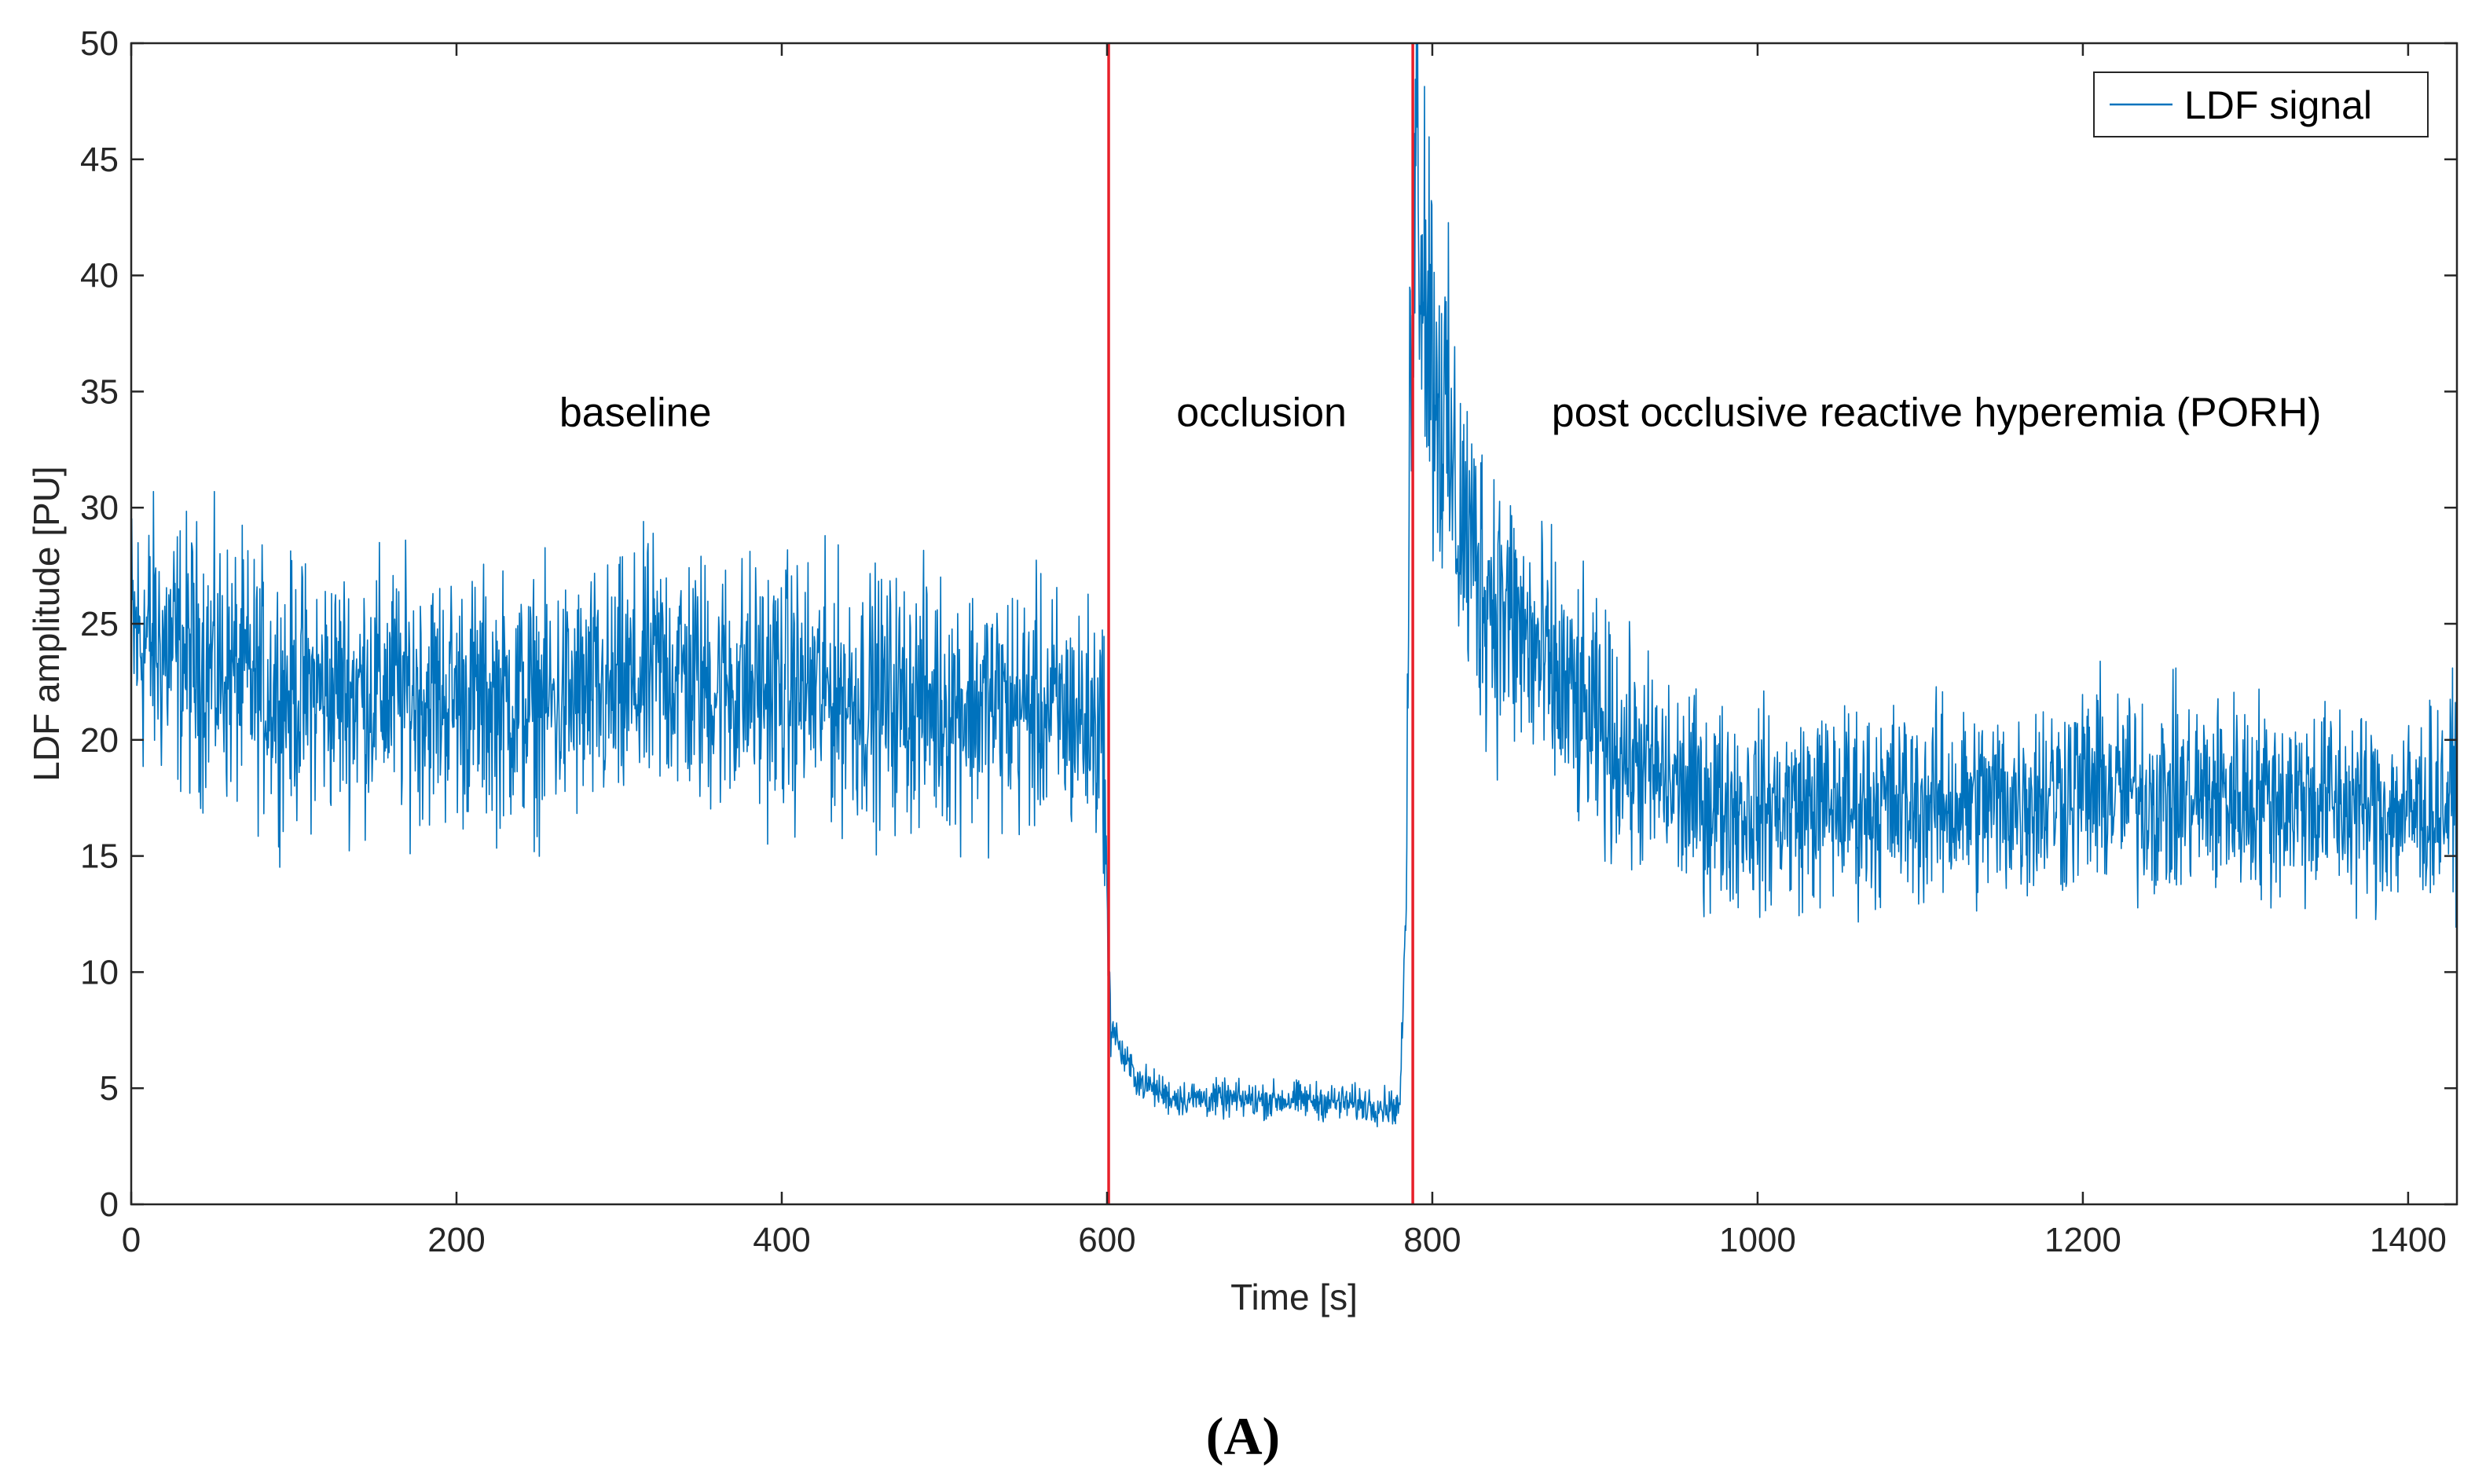  Describe the element at coordinates (99, 740) in the screenshot. I see `y-tick-label: 20` at that location.